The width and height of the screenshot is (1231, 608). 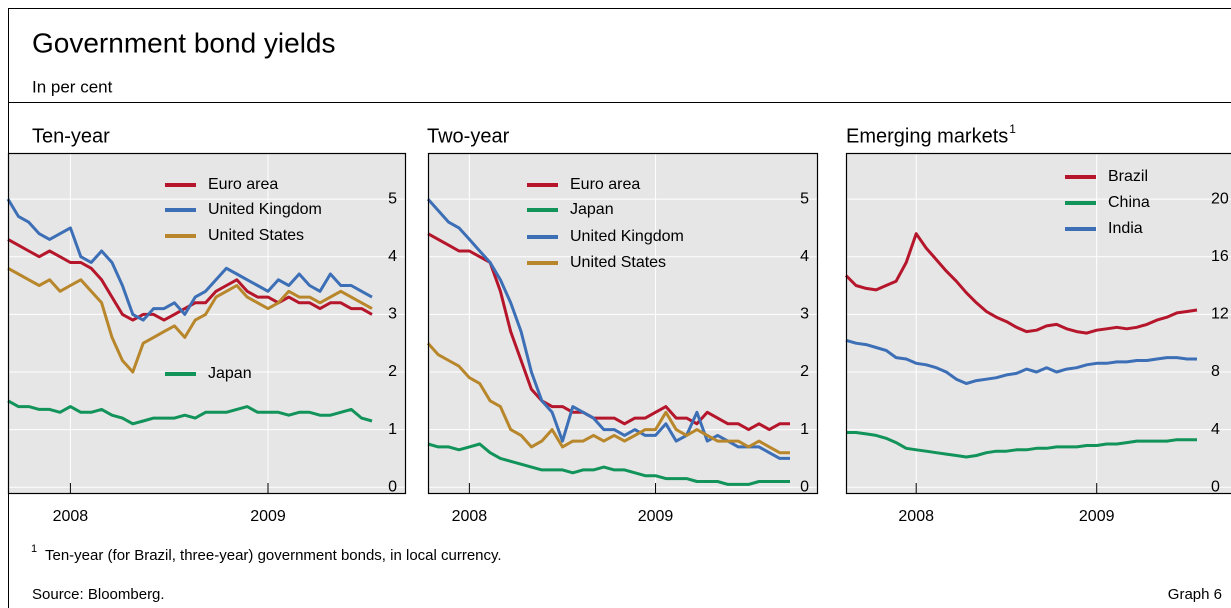 What do you see at coordinates (468, 136) in the screenshot?
I see `panel-title: Two-year` at bounding box center [468, 136].